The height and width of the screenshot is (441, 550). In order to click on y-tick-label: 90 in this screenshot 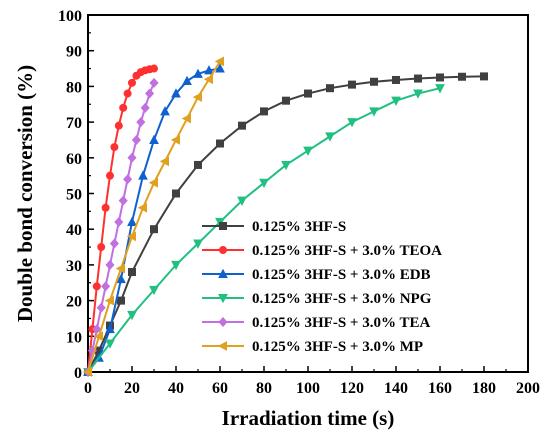, I will do `click(74, 52)`.